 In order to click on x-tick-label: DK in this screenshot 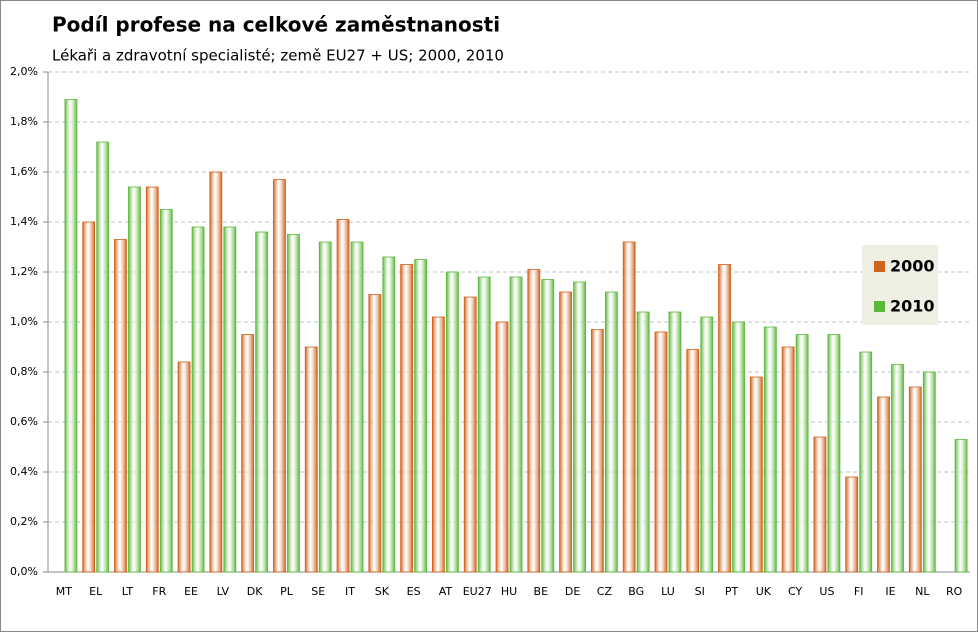, I will do `click(255, 591)`.